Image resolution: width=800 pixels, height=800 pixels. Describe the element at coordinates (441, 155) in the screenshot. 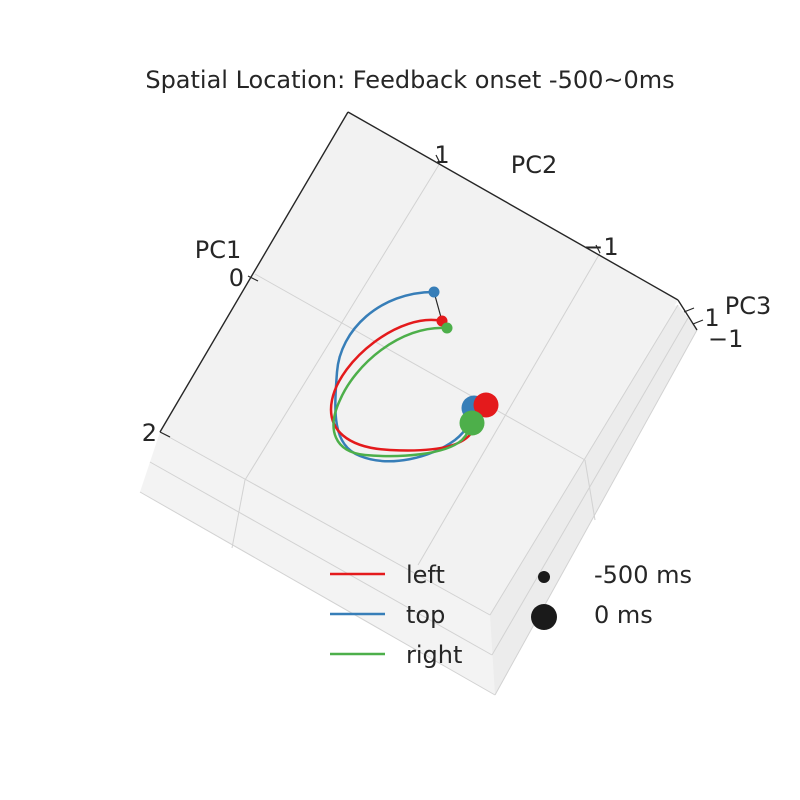

I see `pc2-tick-label-1: 1` at that location.